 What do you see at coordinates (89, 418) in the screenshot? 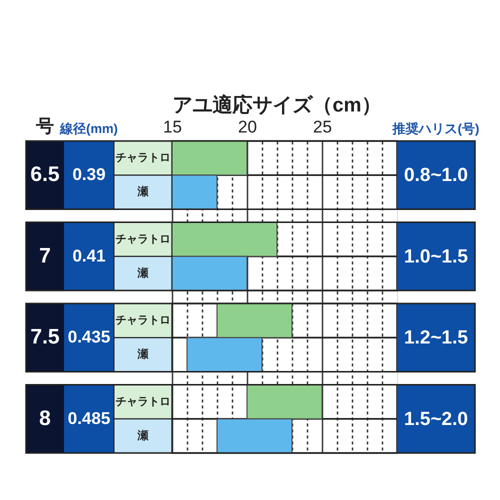
I see `text: 0.485` at bounding box center [89, 418].